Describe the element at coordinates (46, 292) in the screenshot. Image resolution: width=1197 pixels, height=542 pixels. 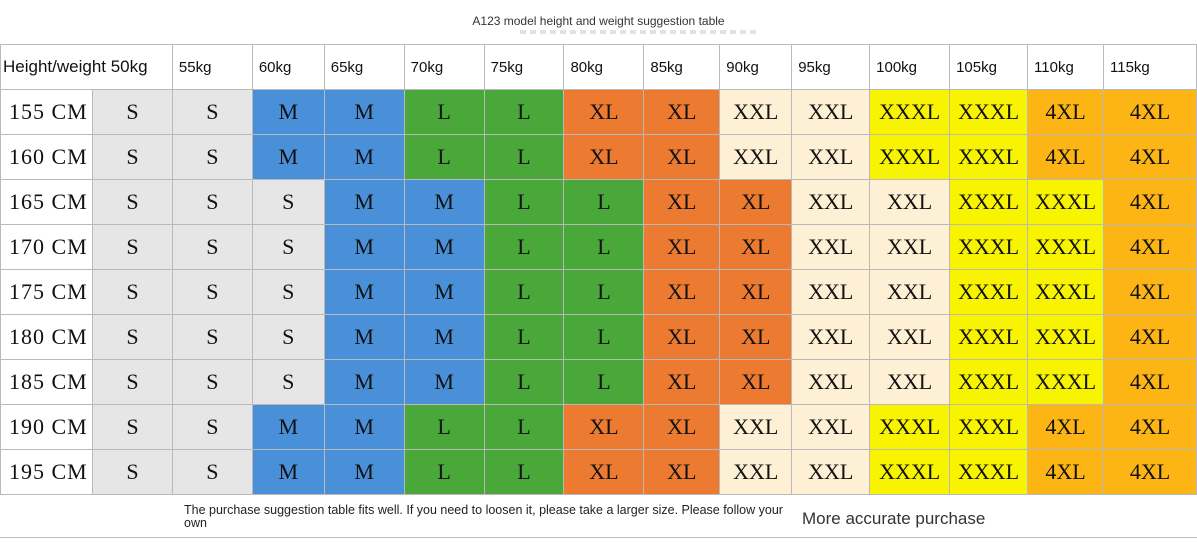
I see `height-cell: 175 CM` at that location.